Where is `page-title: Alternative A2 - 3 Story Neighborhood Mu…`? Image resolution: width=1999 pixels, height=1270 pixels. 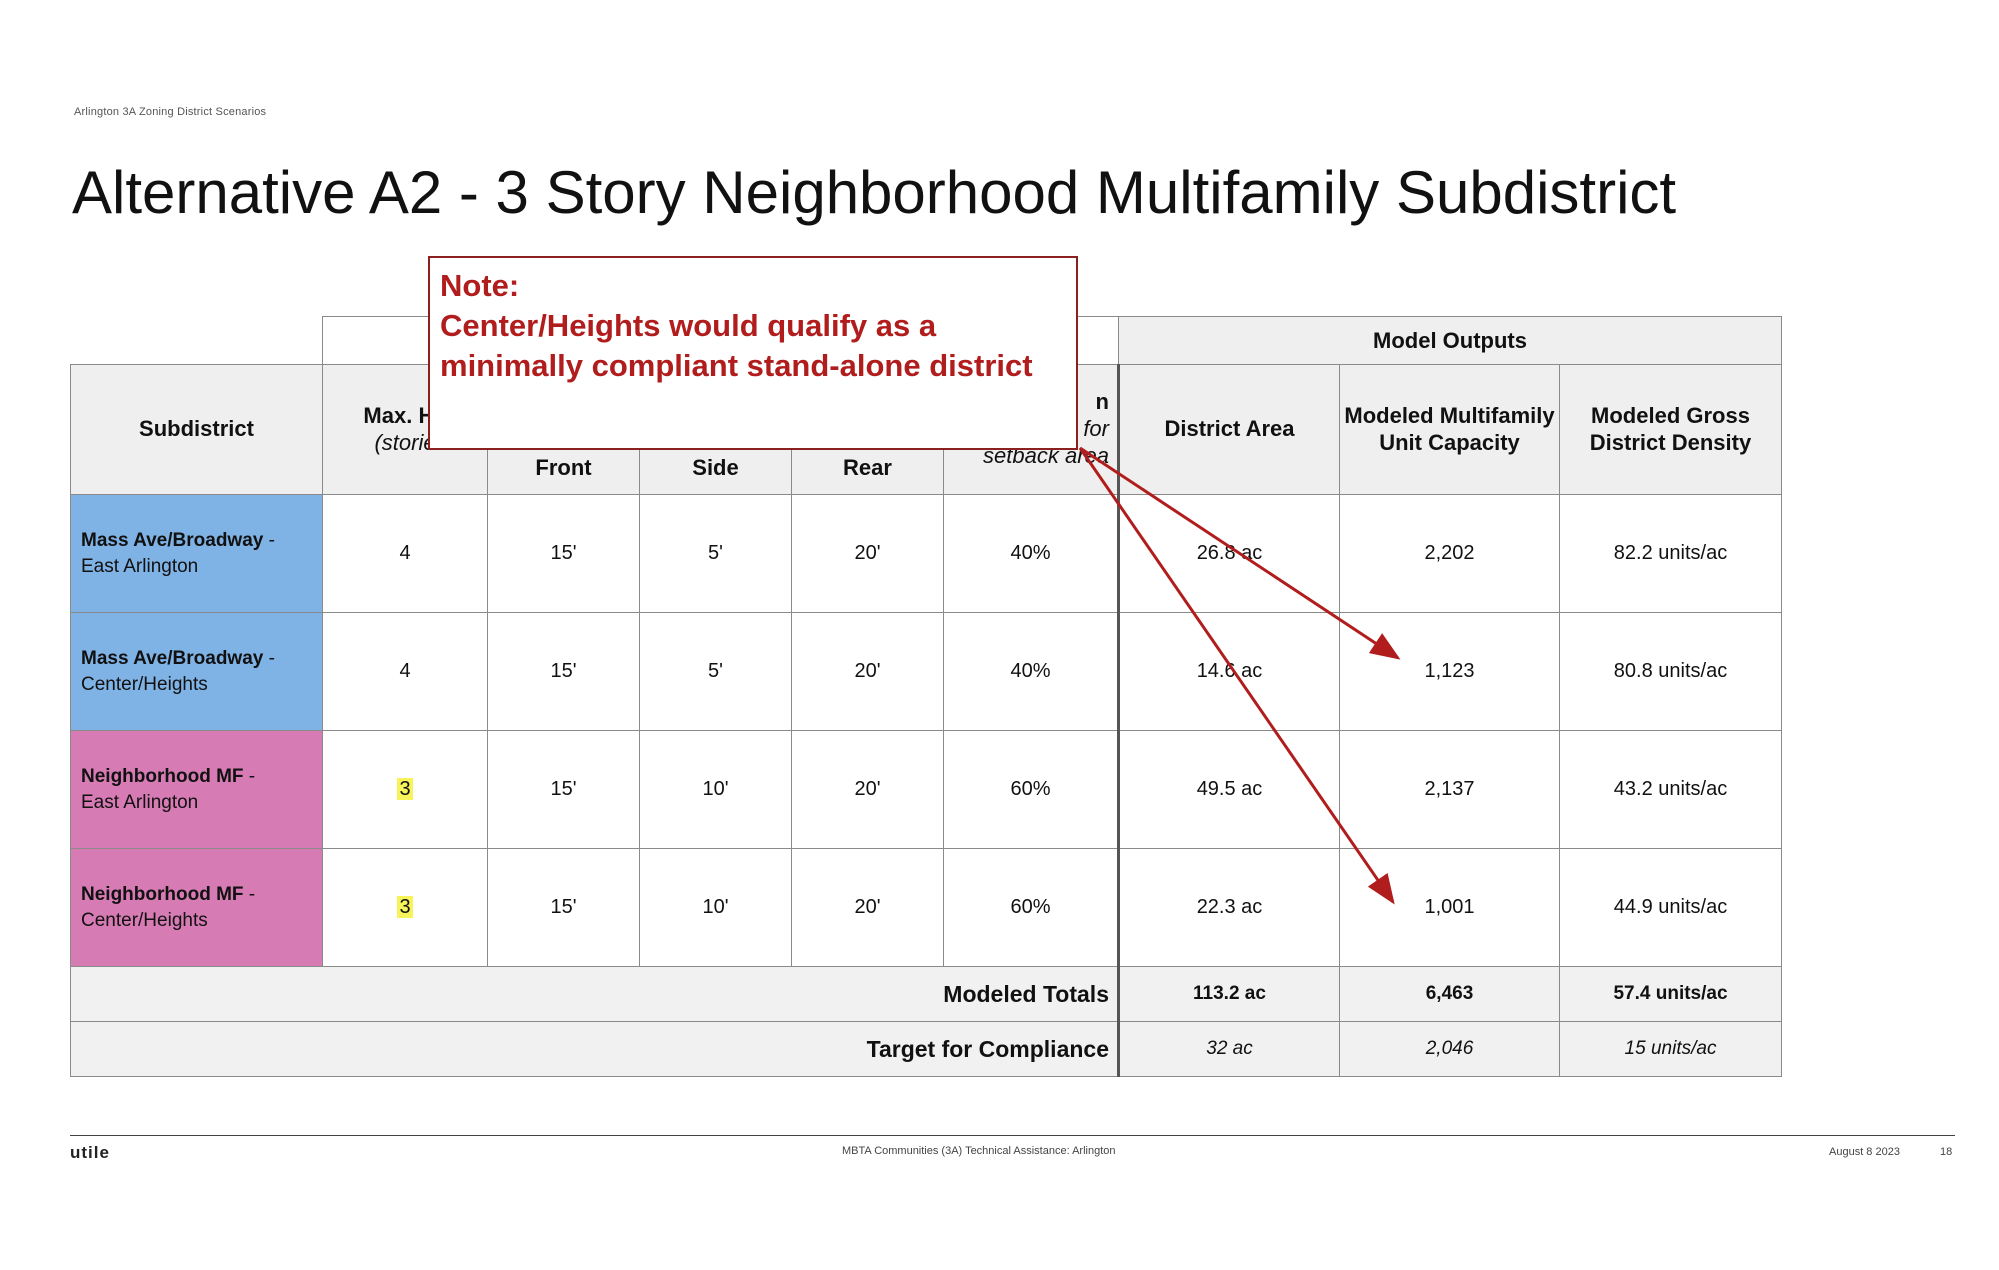 page-title: Alternative A2 - 3 Story Neighborhood Mu… is located at coordinates (874, 192).